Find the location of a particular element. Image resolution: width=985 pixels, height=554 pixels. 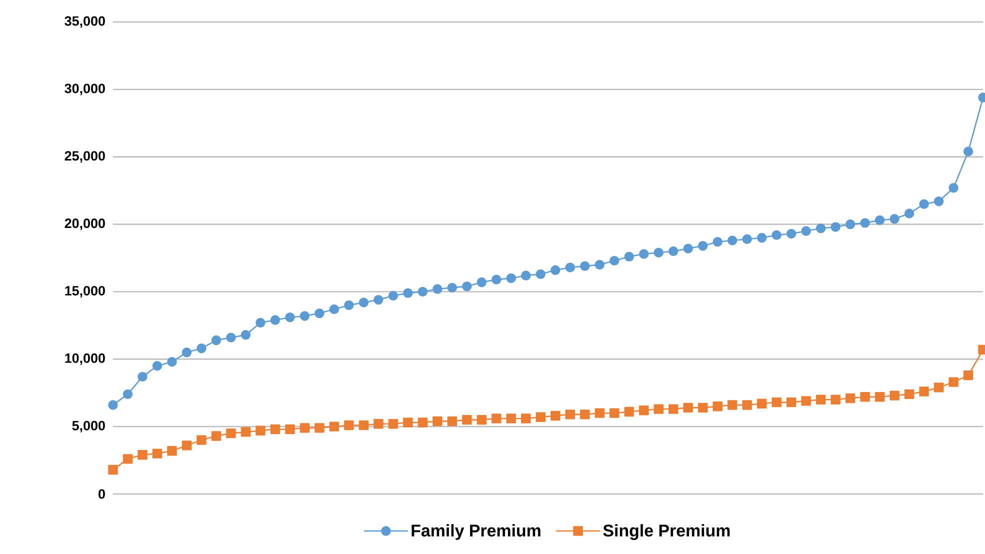

y-tick-label: 15,000 is located at coordinates (85, 292).